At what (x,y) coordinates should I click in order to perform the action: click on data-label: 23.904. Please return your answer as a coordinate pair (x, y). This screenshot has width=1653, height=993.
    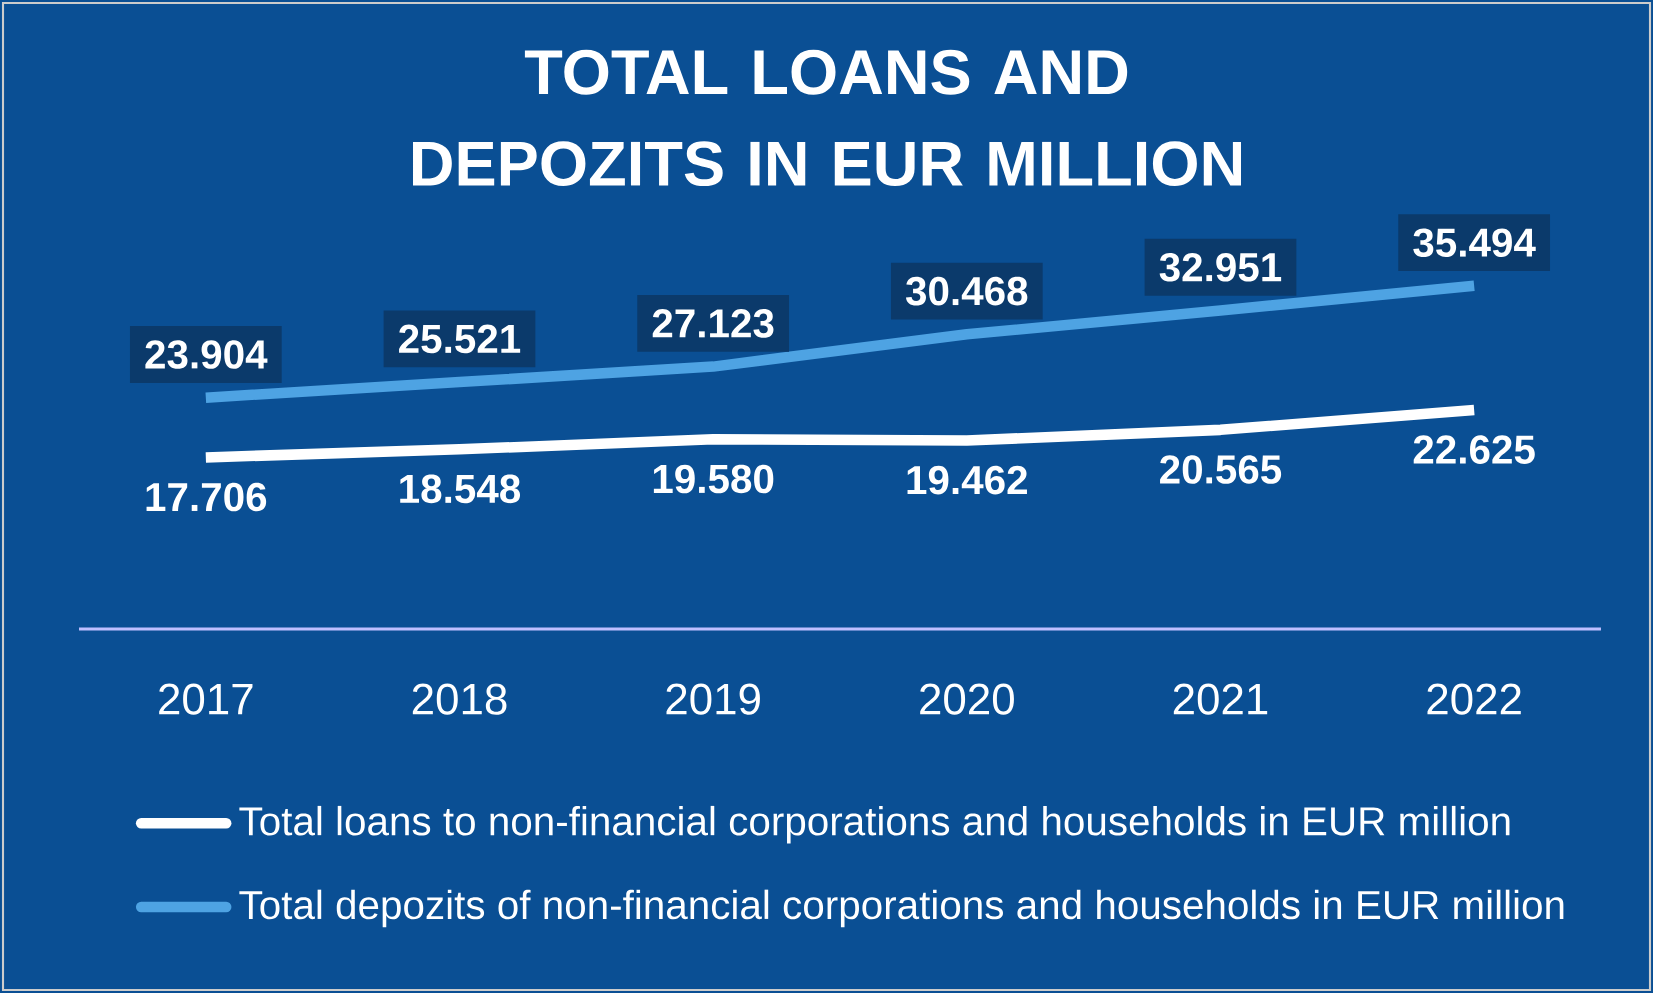
    Looking at the image, I should click on (206, 354).